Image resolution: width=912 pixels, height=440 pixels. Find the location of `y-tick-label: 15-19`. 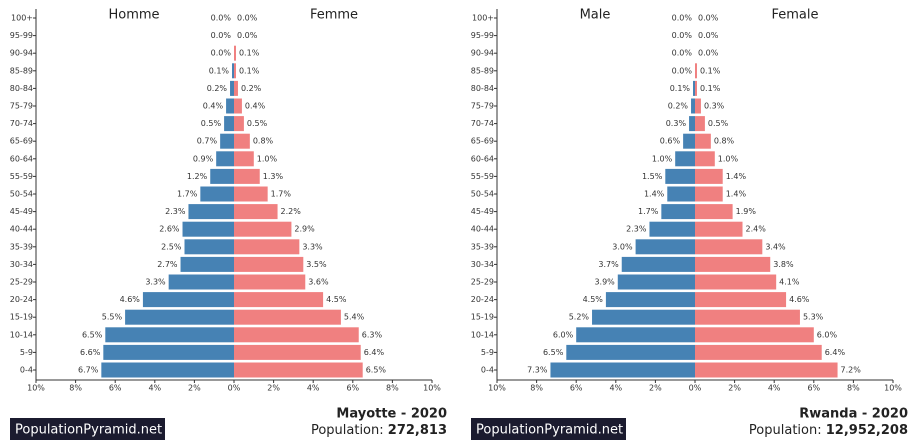

y-tick-label: 15-19 is located at coordinates (21, 317).